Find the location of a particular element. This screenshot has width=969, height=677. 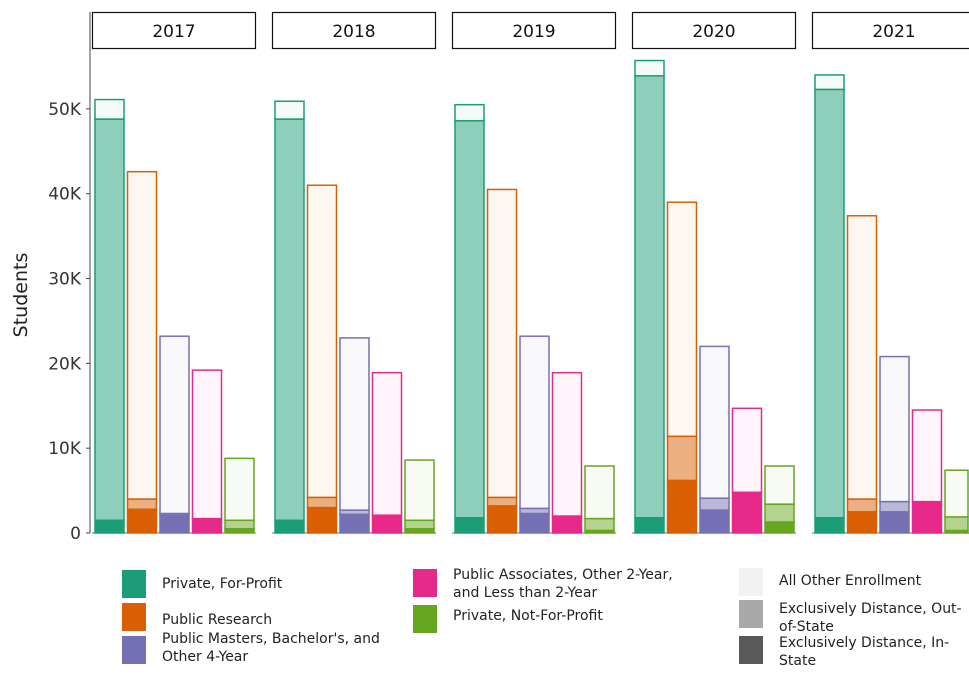

legend-item-public-research: Public Research is located at coordinates (232, 617).